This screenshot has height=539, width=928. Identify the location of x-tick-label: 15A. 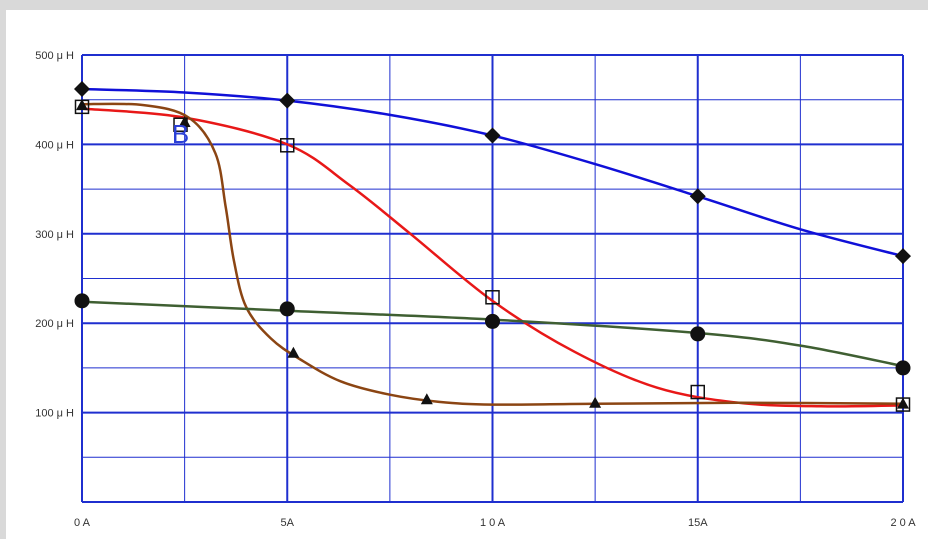
(698, 523).